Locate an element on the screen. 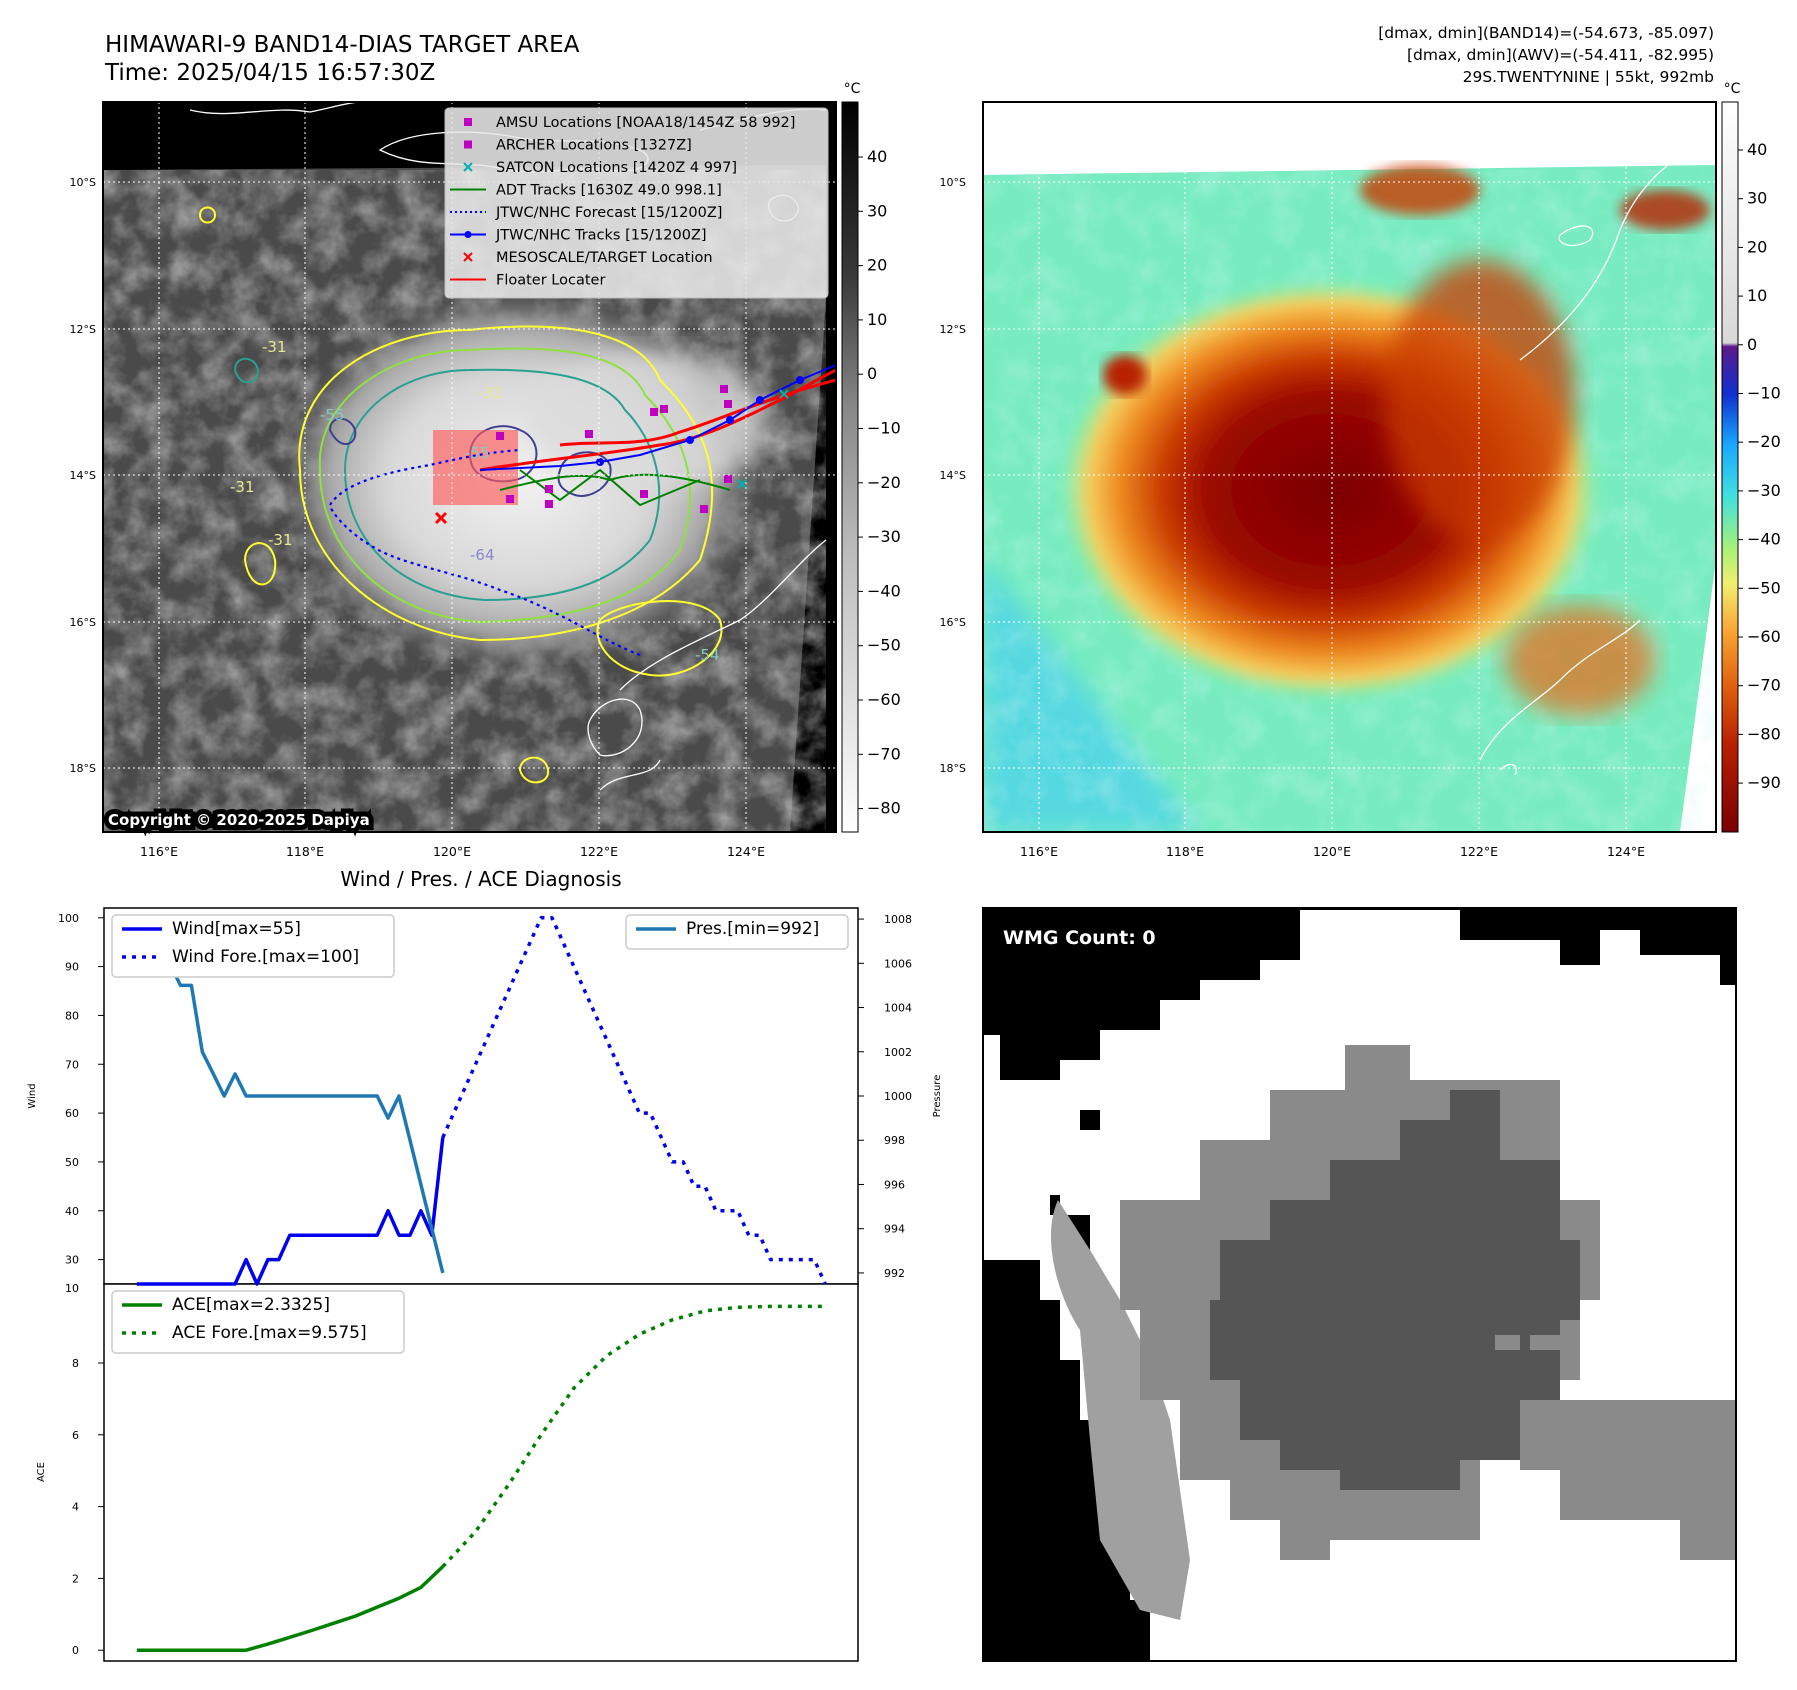 The width and height of the screenshot is (1797, 1690). gray-colorbar-tick-label: −80 is located at coordinates (884, 808).